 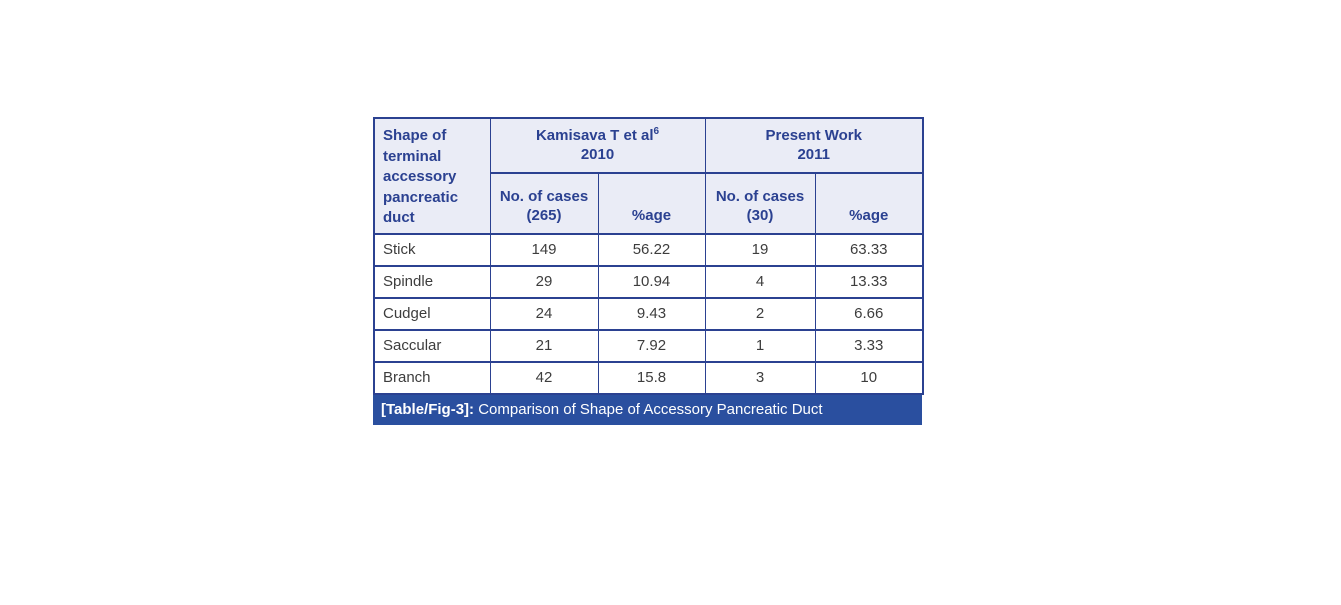 I want to click on group-title: Kamisava T et al, so click(x=594, y=136).